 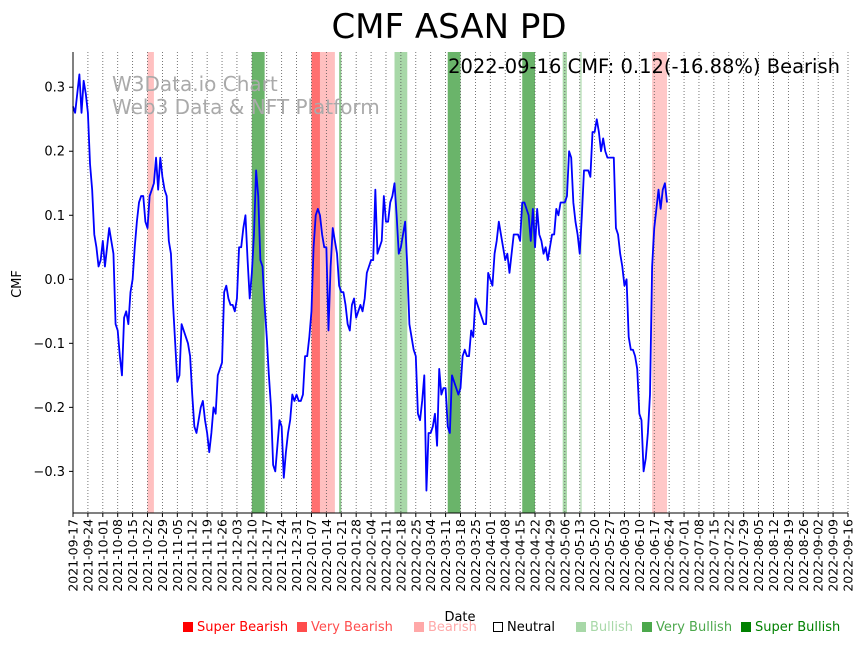 I want to click on x-tick-label: 2022-07-01, so click(x=684, y=555).